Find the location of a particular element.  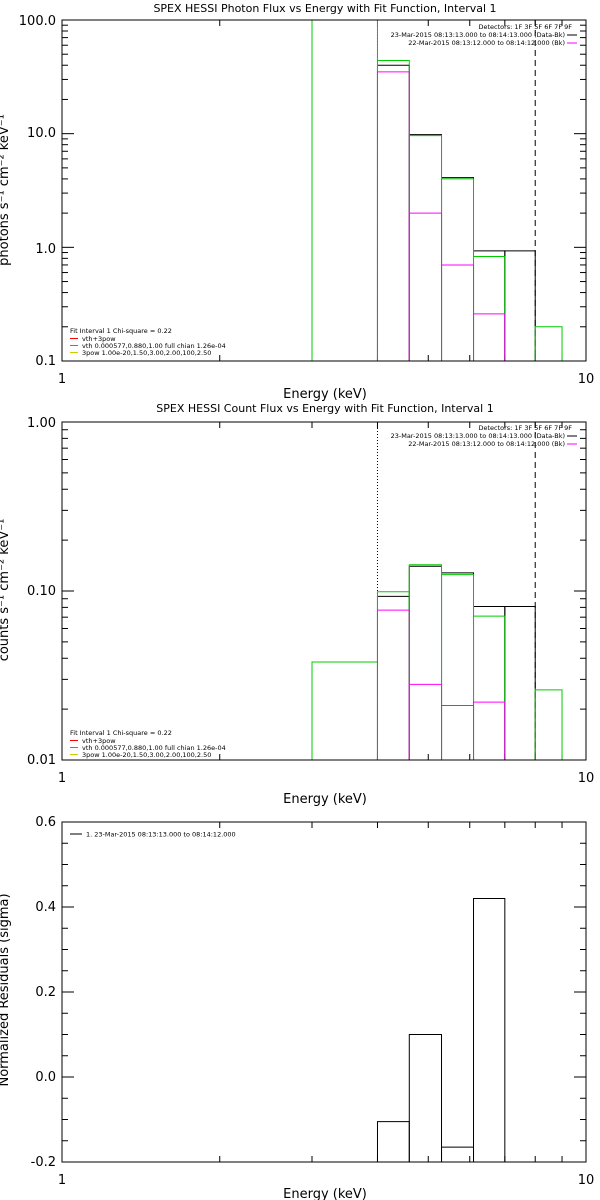

photon-legend-detectors: Detectors: 1F 3F 5F 6F 7F 9F is located at coordinates (525, 27).